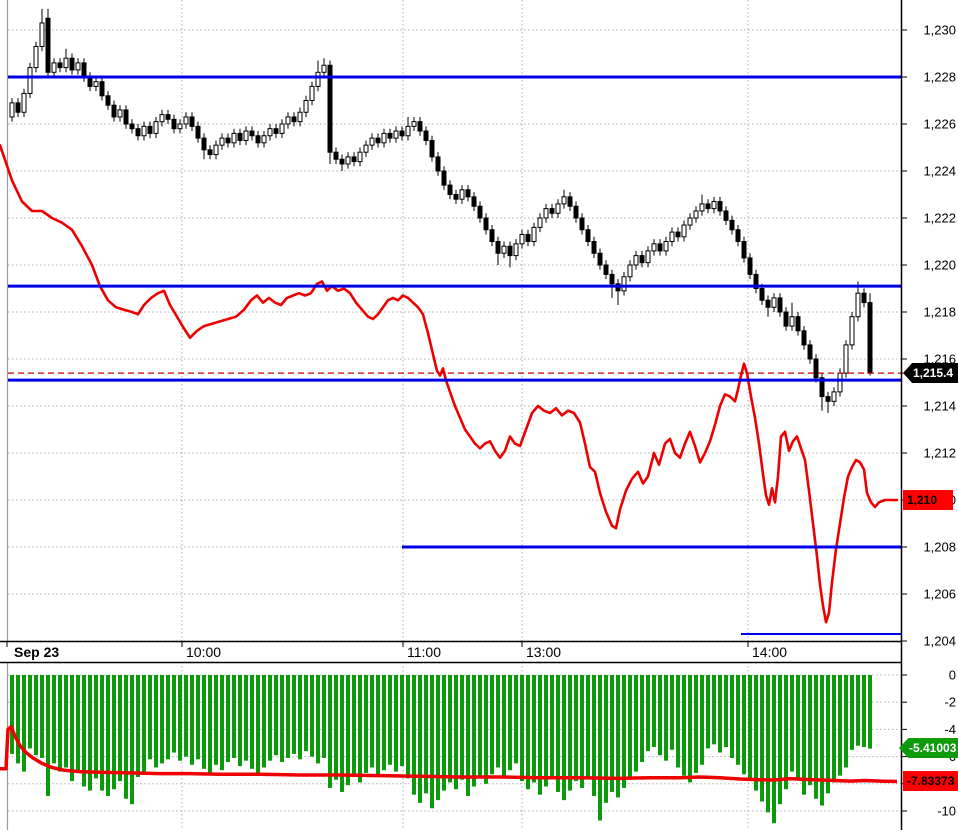 The height and width of the screenshot is (832, 958). What do you see at coordinates (930, 781) in the screenshot?
I see `indicator-avg-value-tag: -7.83373` at bounding box center [930, 781].